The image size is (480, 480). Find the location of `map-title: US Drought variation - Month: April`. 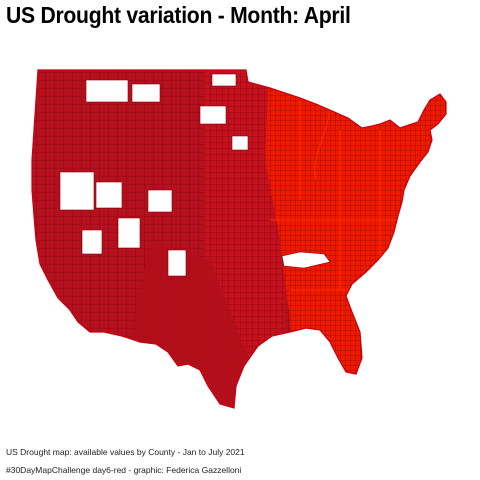

map-title: US Drought variation - Month: April is located at coordinates (178, 15).